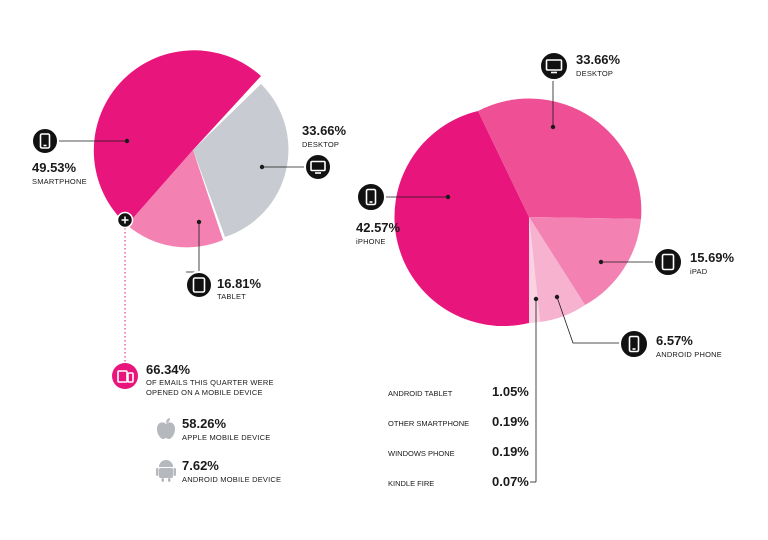  What do you see at coordinates (241, 160) in the screenshot?
I see `slice-desktop` at bounding box center [241, 160].